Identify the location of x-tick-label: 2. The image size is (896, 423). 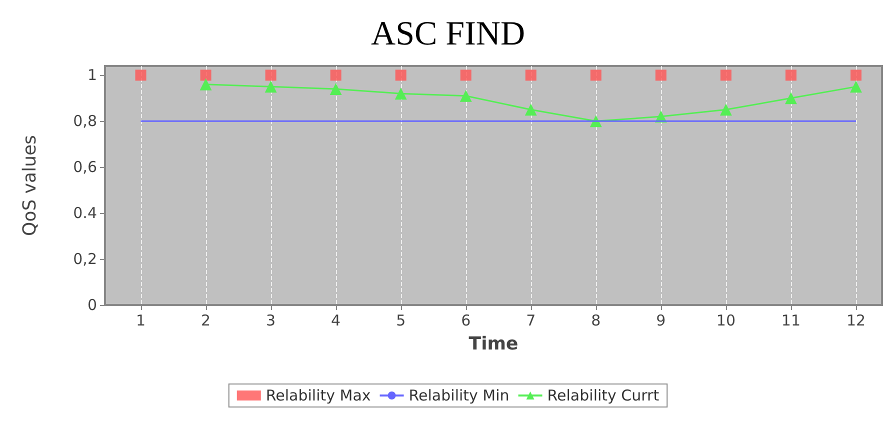
(206, 321).